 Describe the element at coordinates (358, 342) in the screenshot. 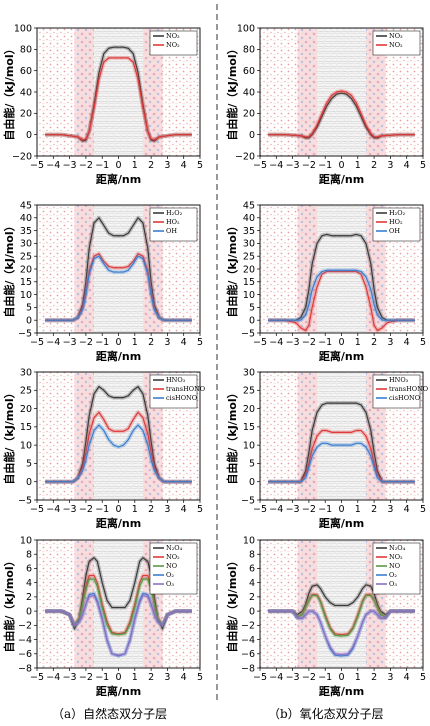

I see `x-tick-label: 1` at that location.